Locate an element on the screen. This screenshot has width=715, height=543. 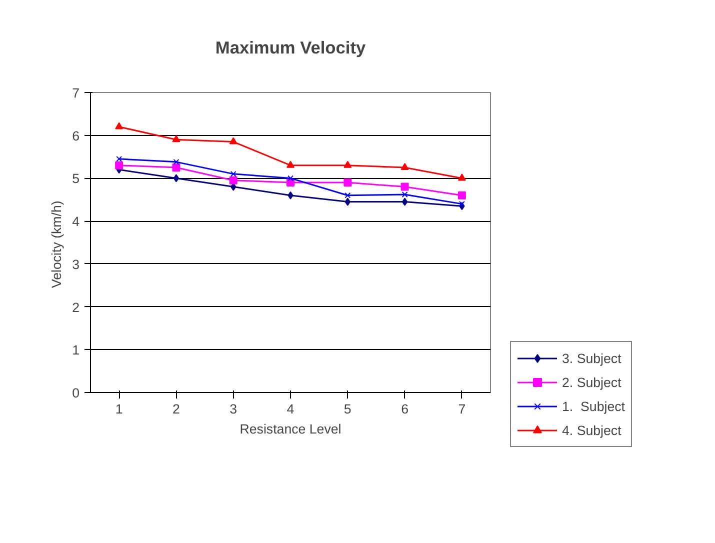
y-tick-label: 3 is located at coordinates (76, 264).